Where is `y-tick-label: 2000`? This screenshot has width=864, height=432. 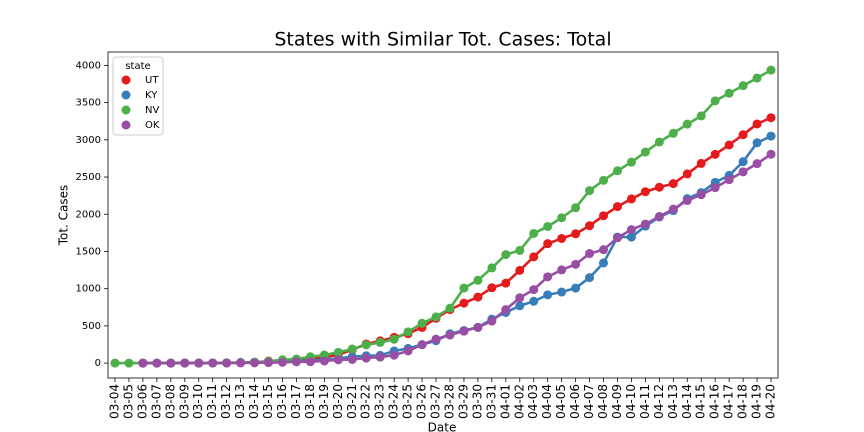 y-tick-label: 2000 is located at coordinates (88, 214).